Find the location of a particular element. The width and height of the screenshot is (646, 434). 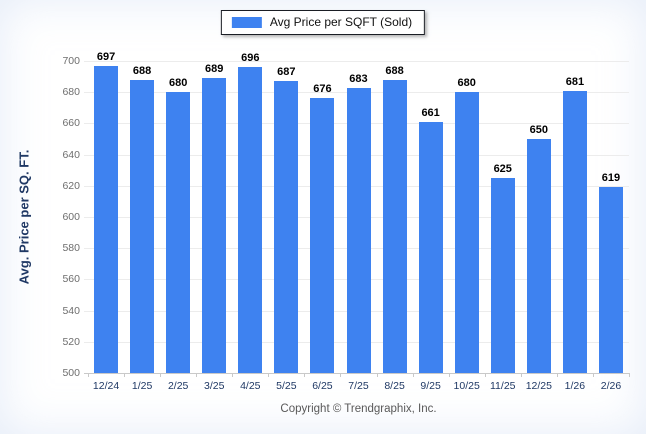

x-tick-label: 7/25 is located at coordinates (358, 386).